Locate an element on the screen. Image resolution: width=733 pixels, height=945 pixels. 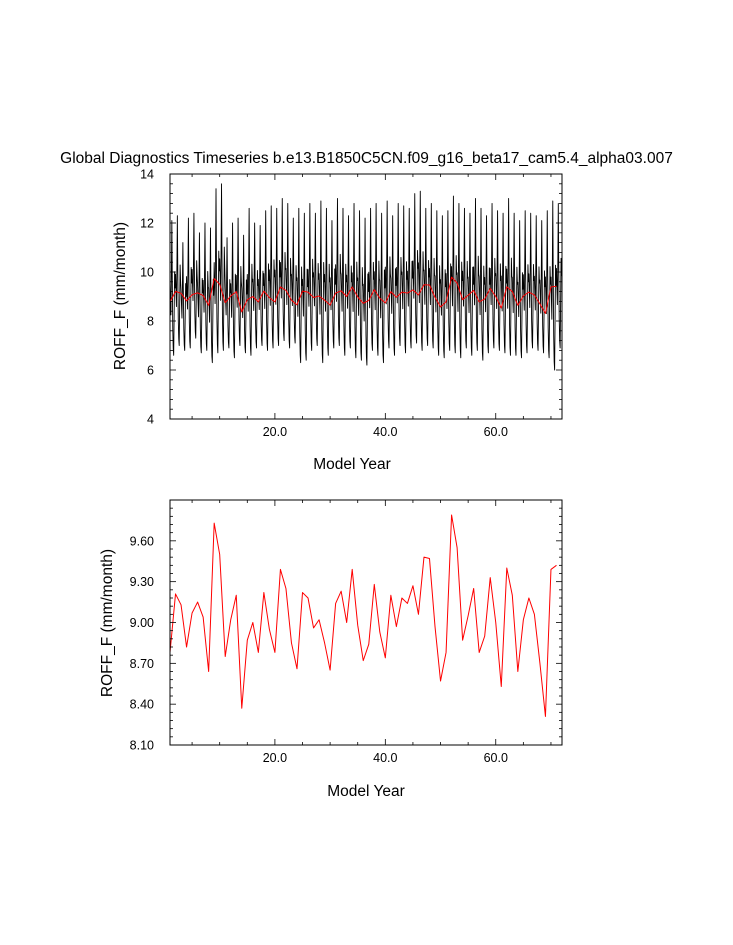
monthly-series-line is located at coordinates (366, 277).